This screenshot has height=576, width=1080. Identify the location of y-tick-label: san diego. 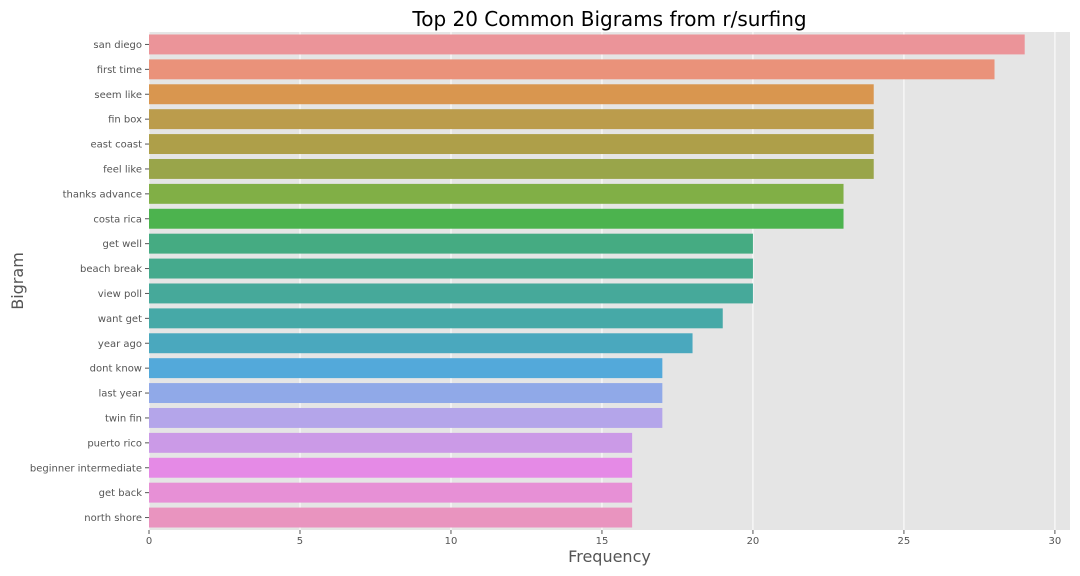
(117, 45).